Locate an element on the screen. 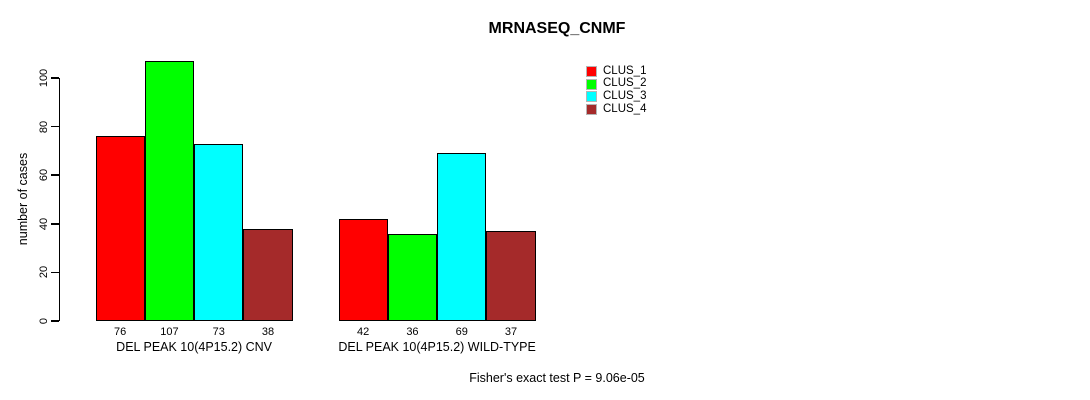  legend-label: CLUS_1 is located at coordinates (625, 70).